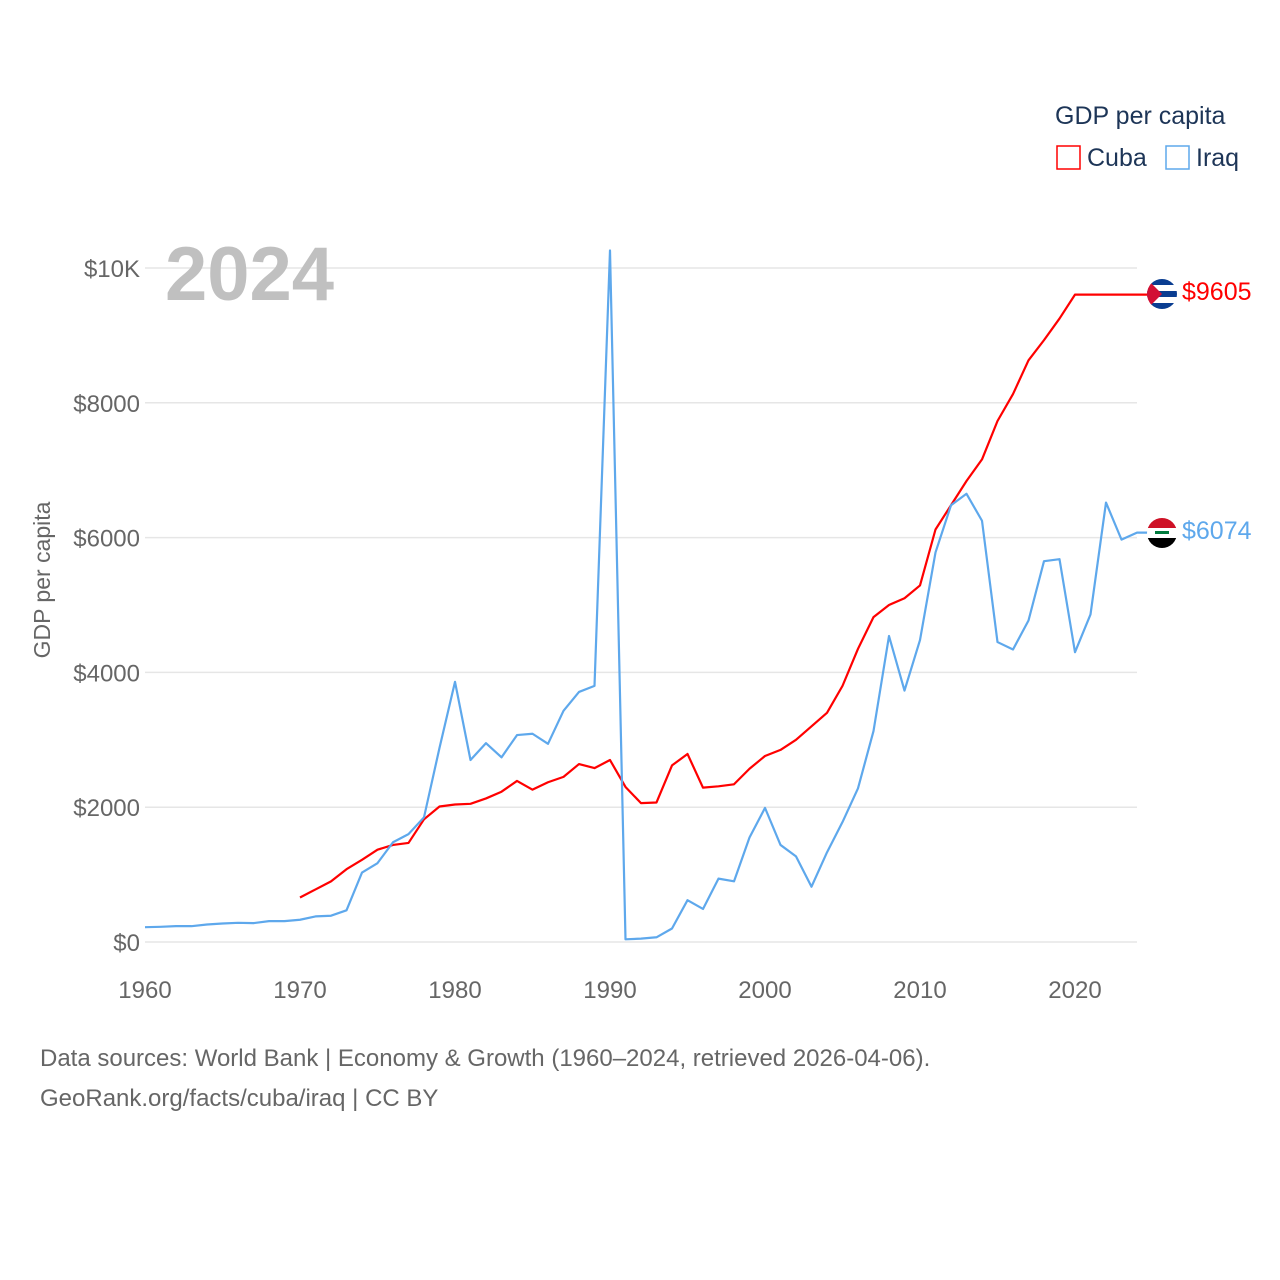 The height and width of the screenshot is (1280, 1280). Describe the element at coordinates (106, 808) in the screenshot. I see `y-tick-label: $2000` at that location.